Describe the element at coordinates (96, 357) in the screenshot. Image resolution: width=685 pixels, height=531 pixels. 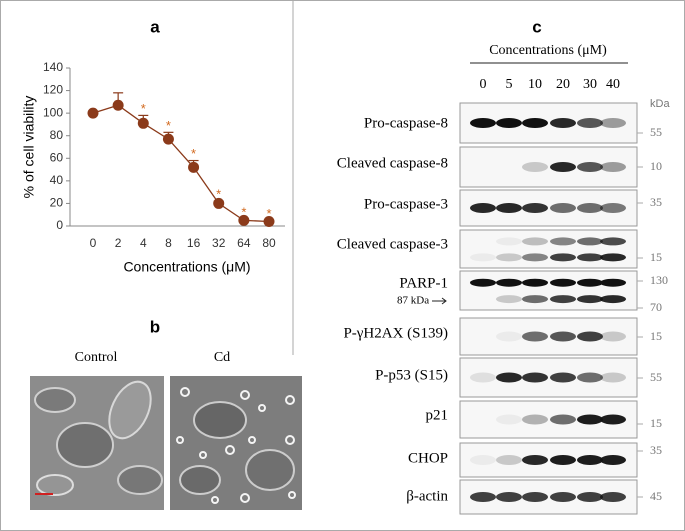
I see `image-label: Control` at that location.